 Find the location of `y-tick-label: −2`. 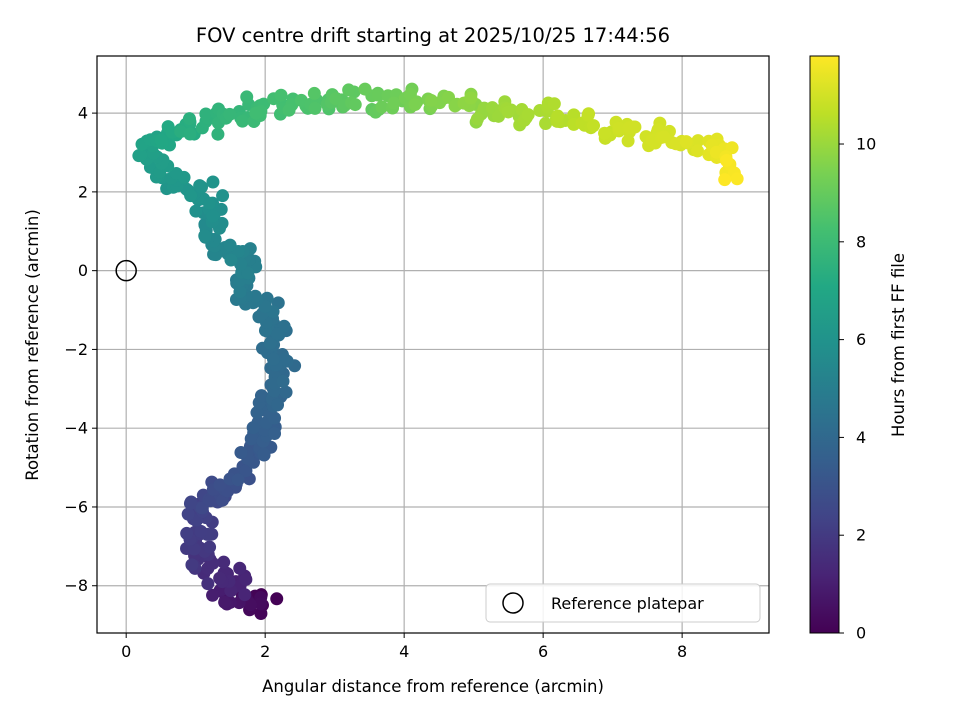

y-tick-label: −2 is located at coordinates (76, 349).